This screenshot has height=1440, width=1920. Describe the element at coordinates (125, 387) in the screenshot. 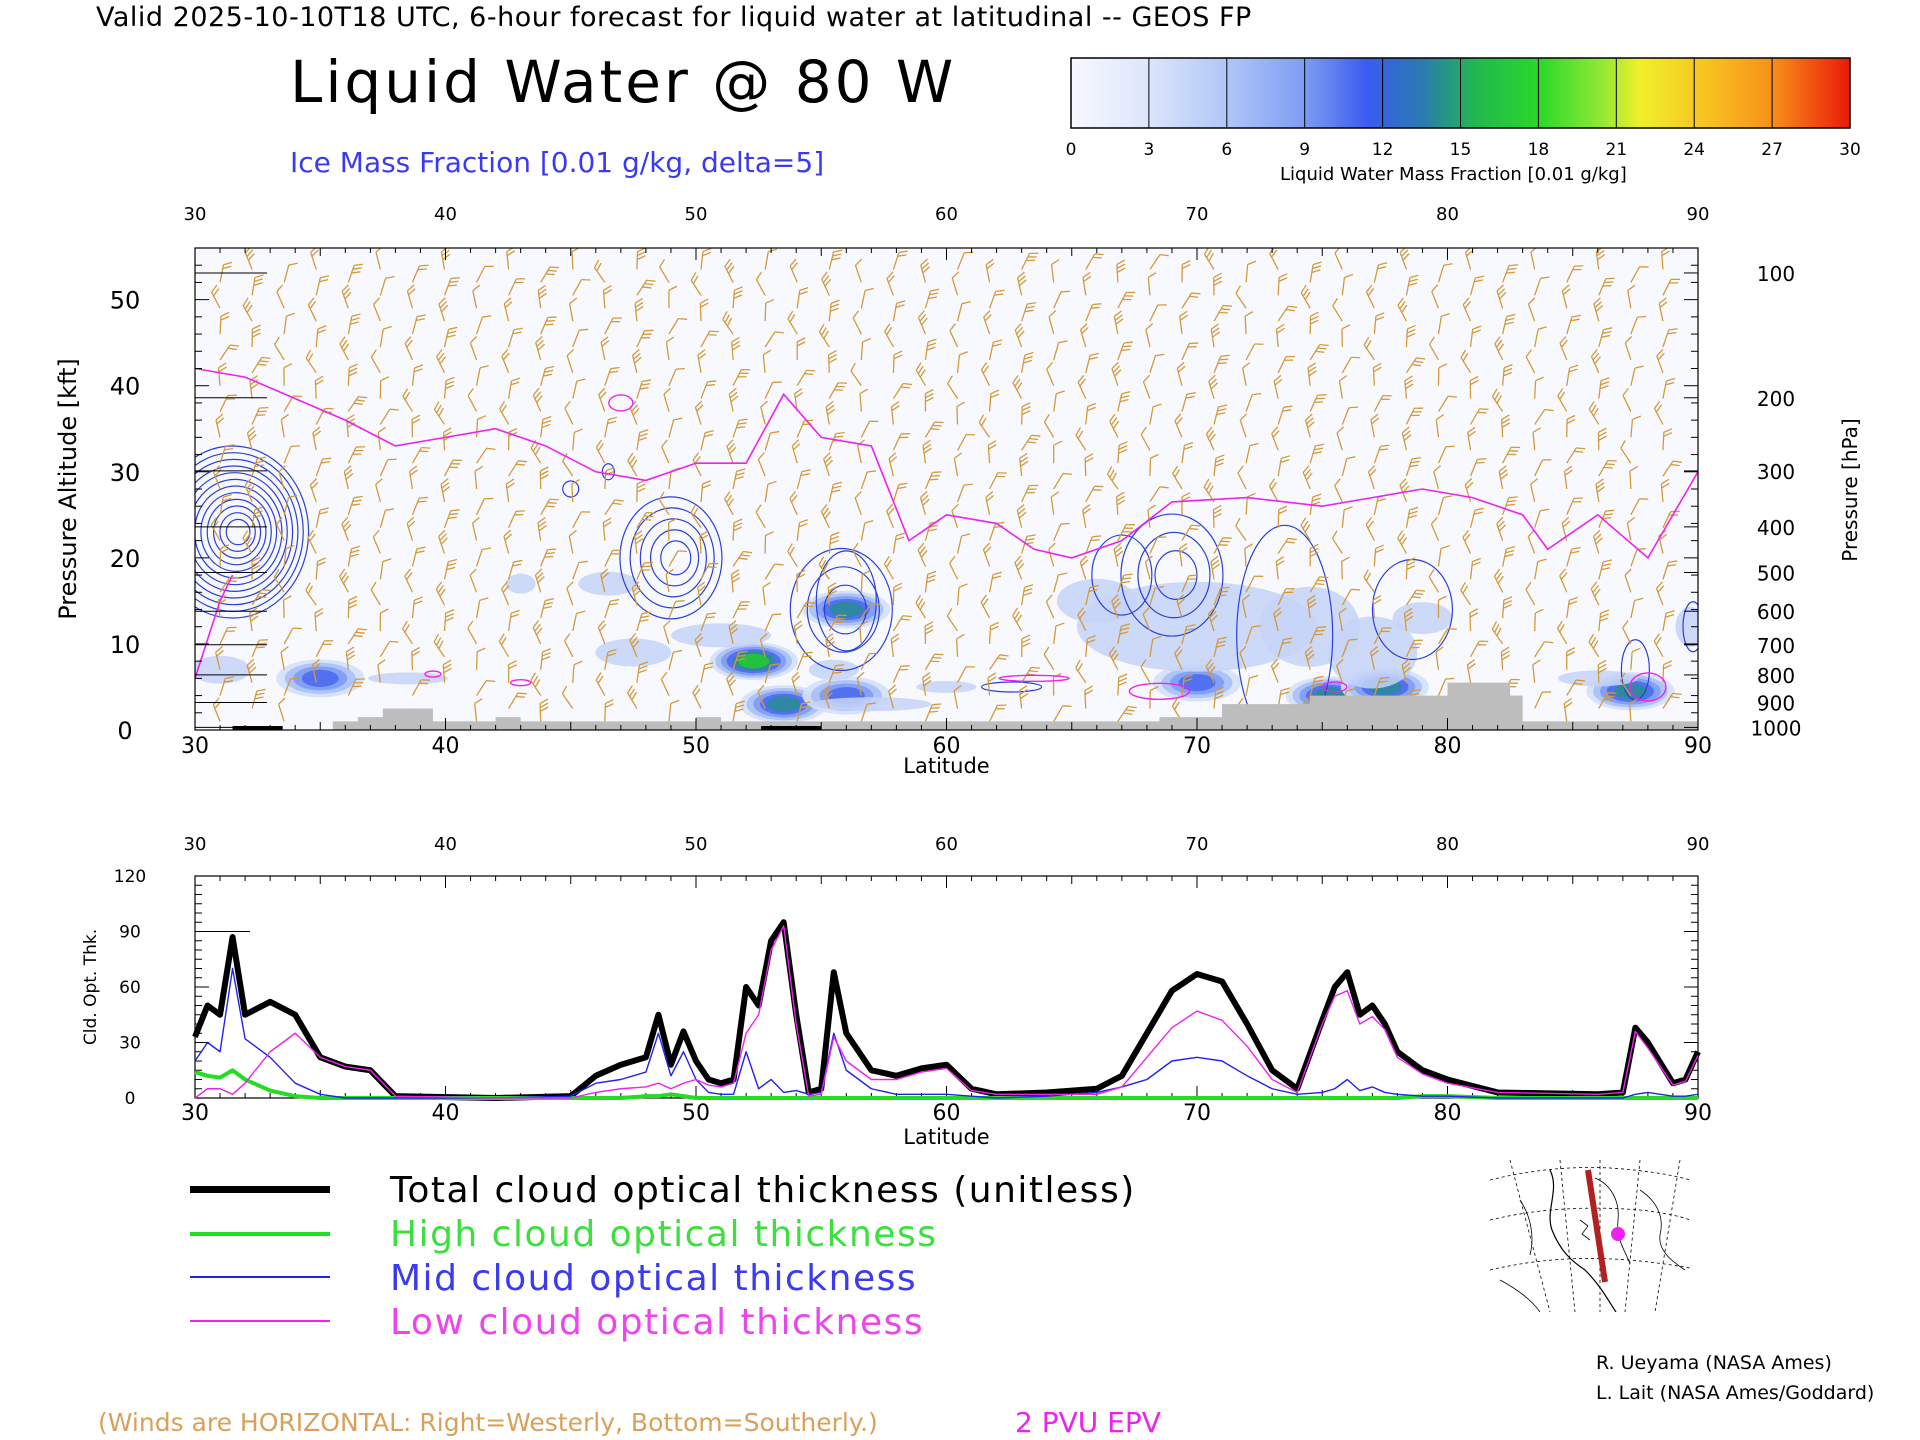

I see `y-tick-label: 40` at that location.